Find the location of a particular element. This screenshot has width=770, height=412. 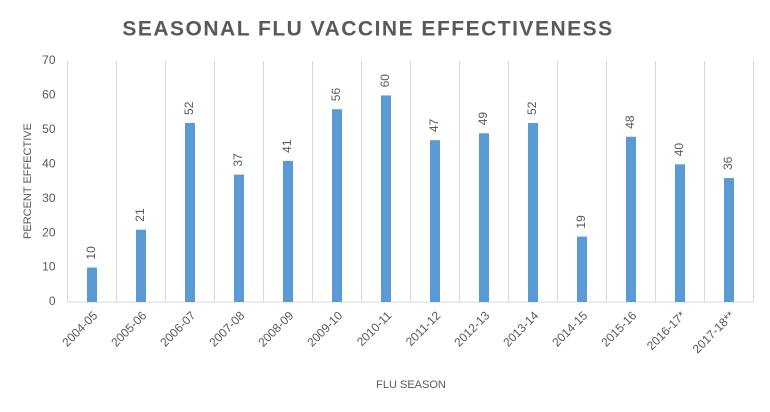

y-tick-label: 20 is located at coordinates (49, 232).